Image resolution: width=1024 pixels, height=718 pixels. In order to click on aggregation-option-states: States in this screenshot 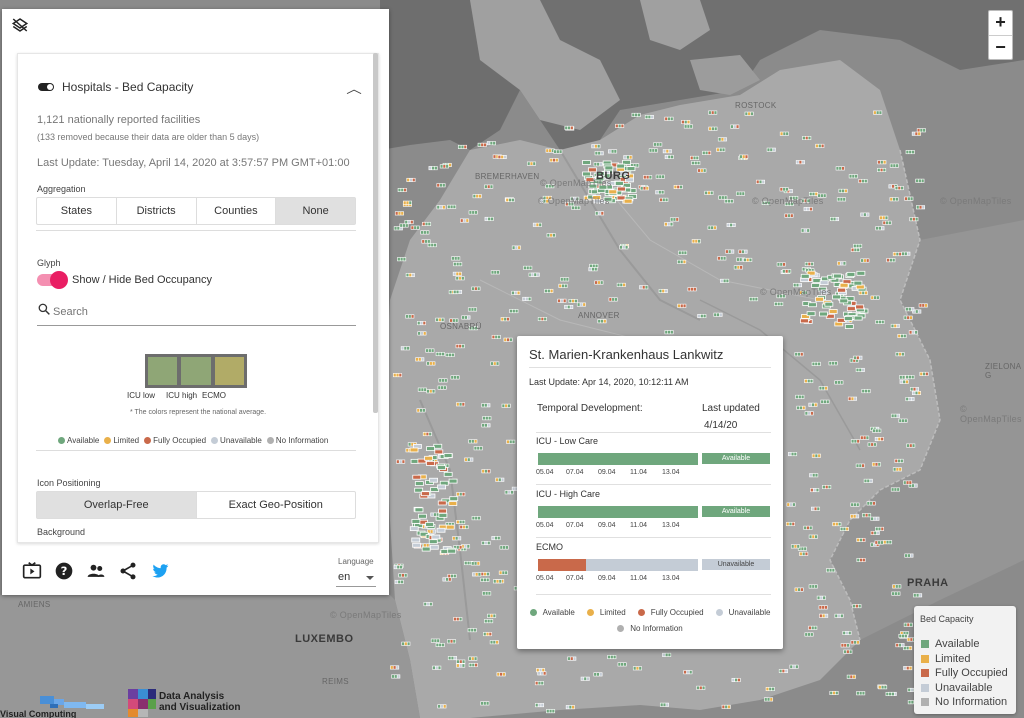, I will do `click(77, 211)`.